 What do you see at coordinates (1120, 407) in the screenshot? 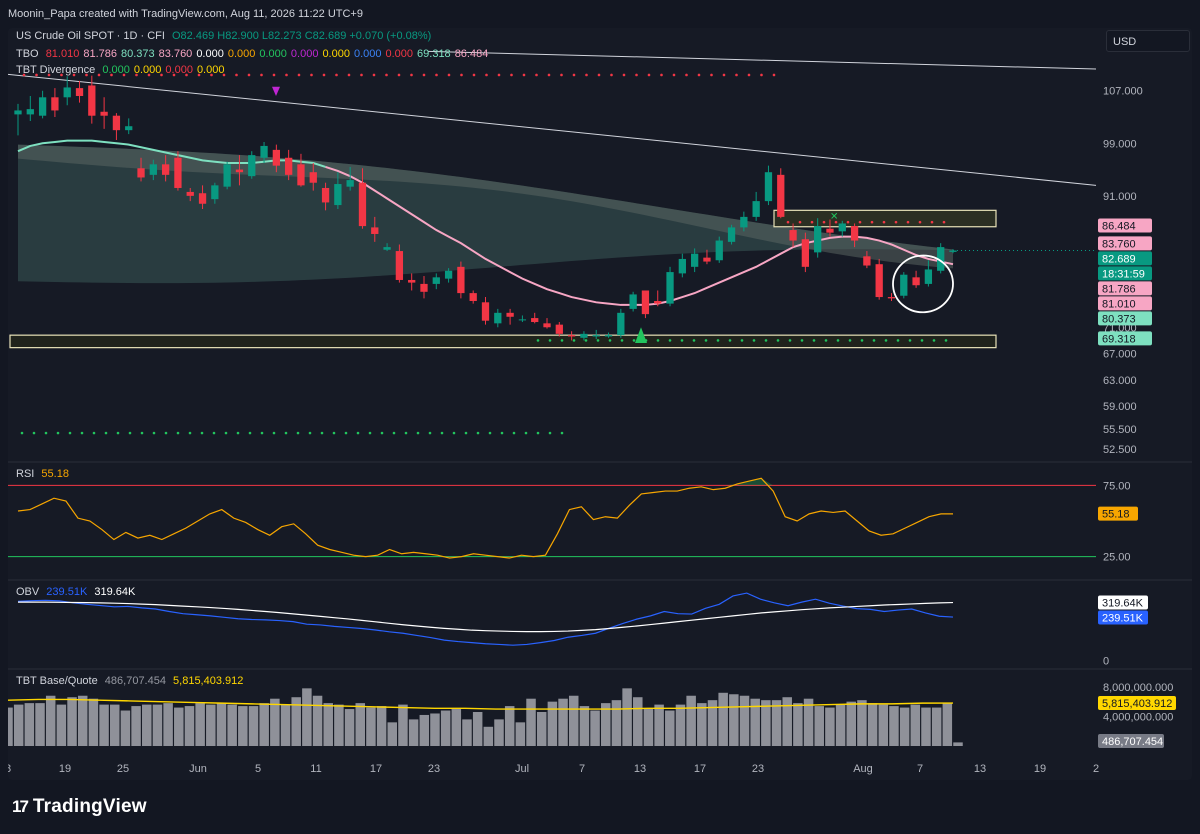
I see `price-axis-label: 59.000` at bounding box center [1120, 407].